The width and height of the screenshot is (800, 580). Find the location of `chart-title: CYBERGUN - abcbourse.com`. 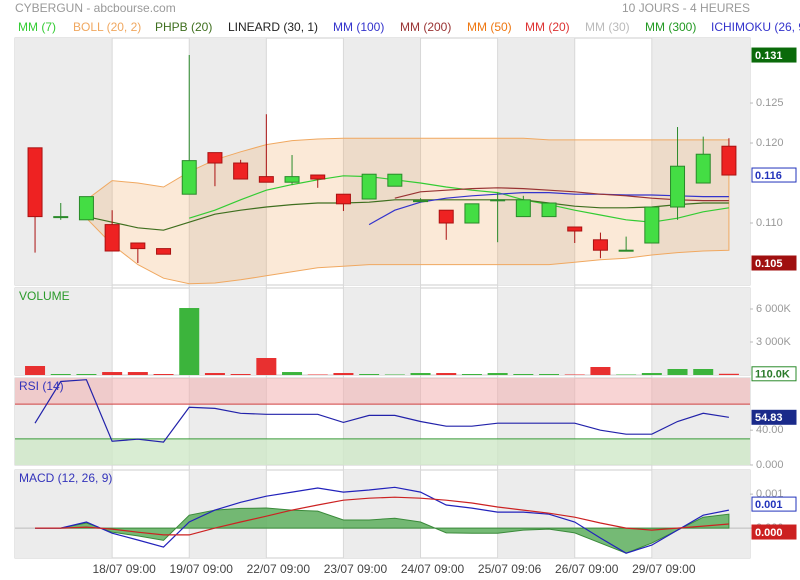

chart-title: CYBERGUN - abcbourse.com is located at coordinates (95, 8).